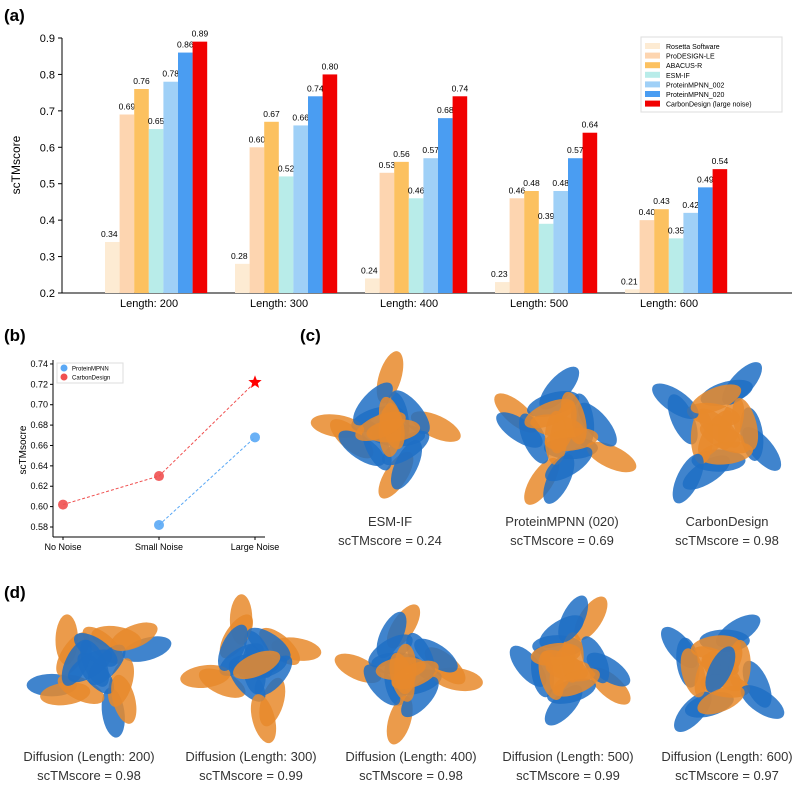 This screenshot has width=801, height=794. Describe the element at coordinates (387, 165) in the screenshot. I see `bar-label: 0.53` at that location.